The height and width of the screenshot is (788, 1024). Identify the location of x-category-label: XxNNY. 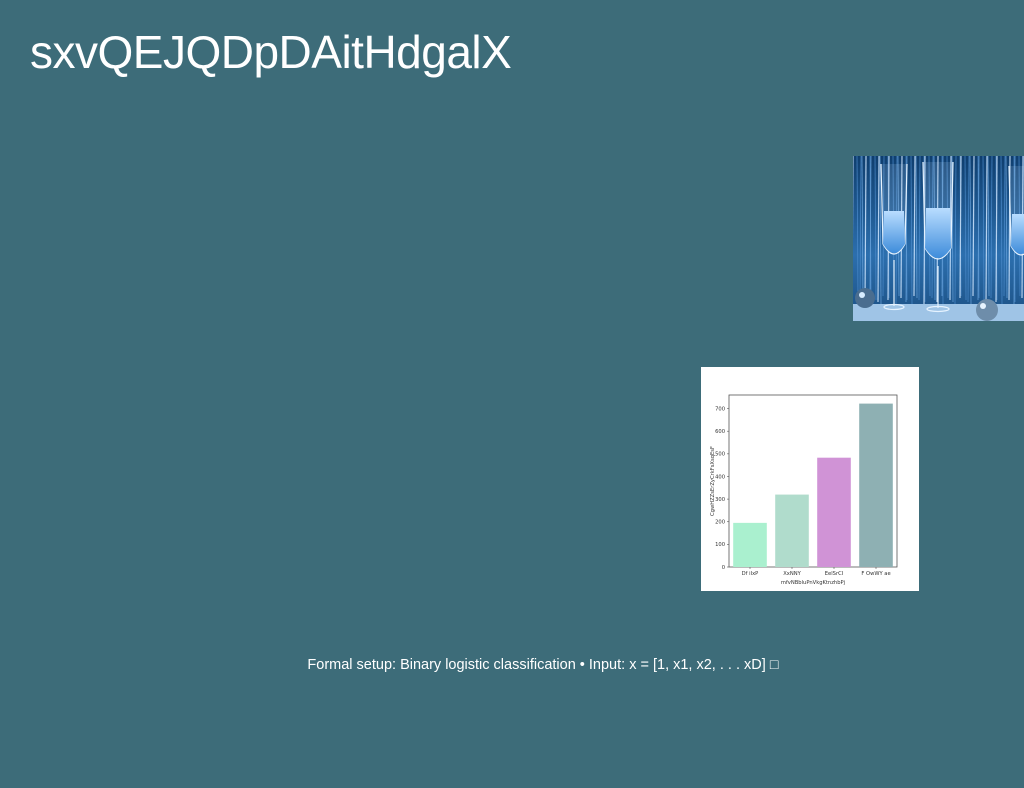
(792, 574).